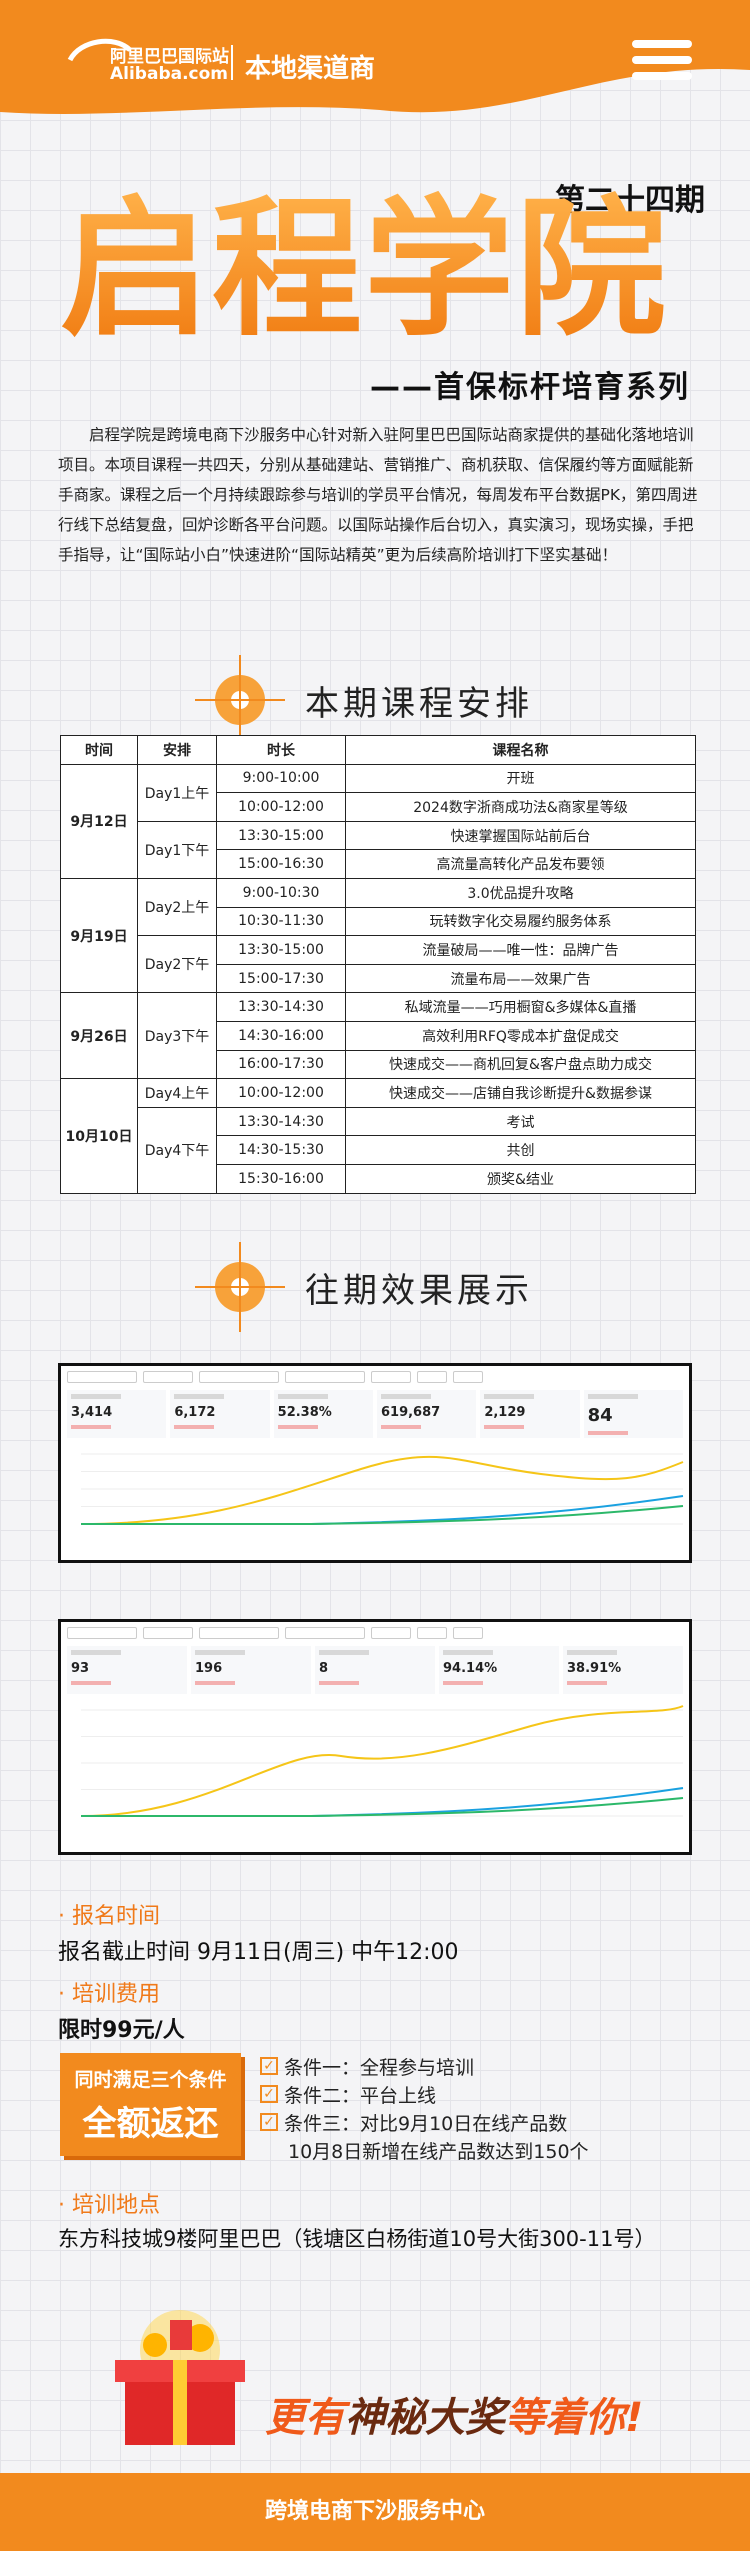  What do you see at coordinates (520, 1150) in the screenshot?
I see `course-cell: 共创` at bounding box center [520, 1150].